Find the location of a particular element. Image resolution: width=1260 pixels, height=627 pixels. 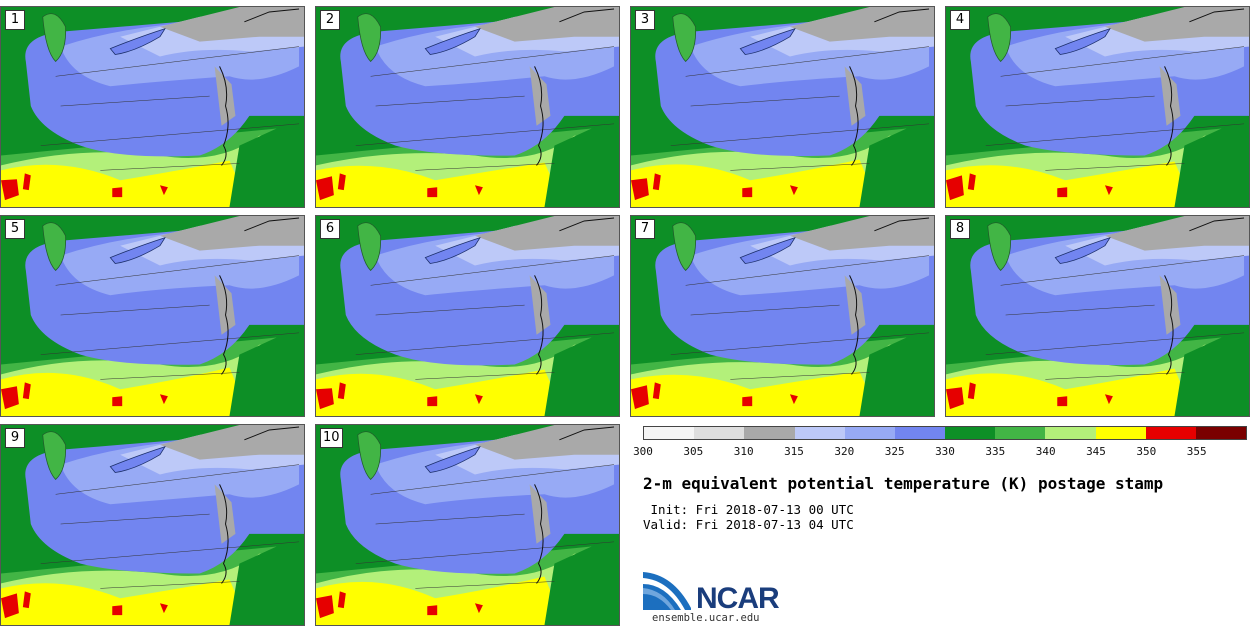

colorbar-tick-label: 355 is located at coordinates (1196, 451).